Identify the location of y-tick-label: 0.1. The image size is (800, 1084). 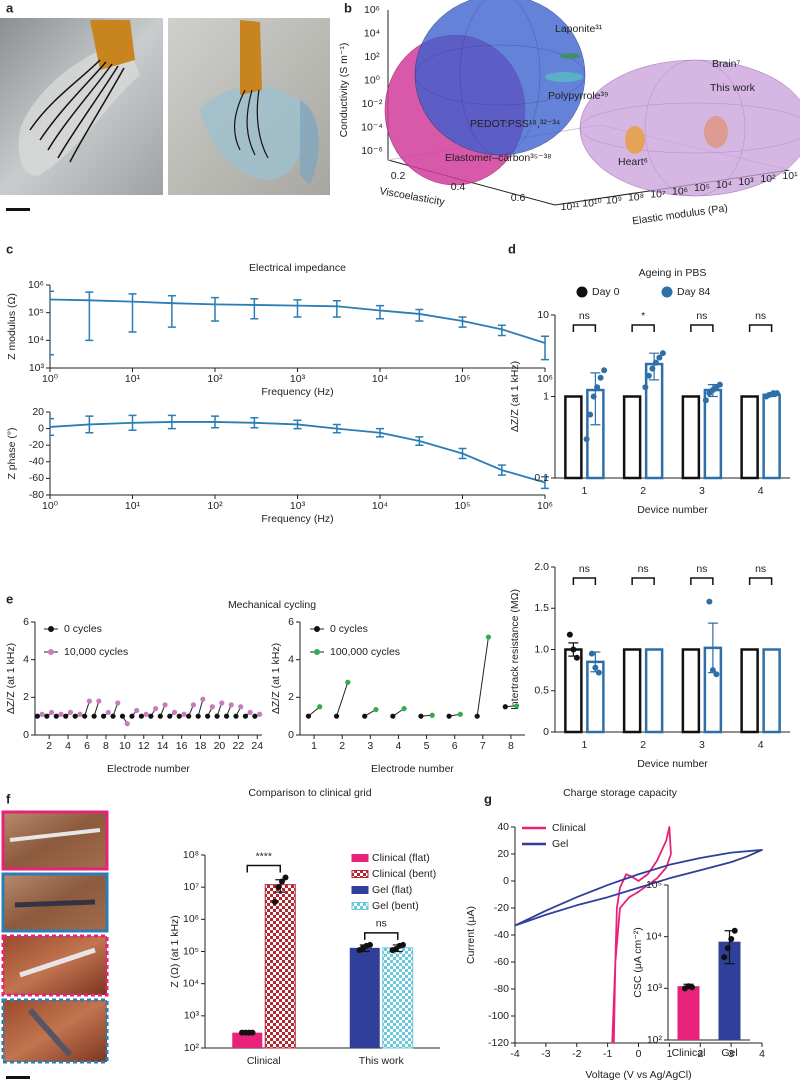
(541, 478).